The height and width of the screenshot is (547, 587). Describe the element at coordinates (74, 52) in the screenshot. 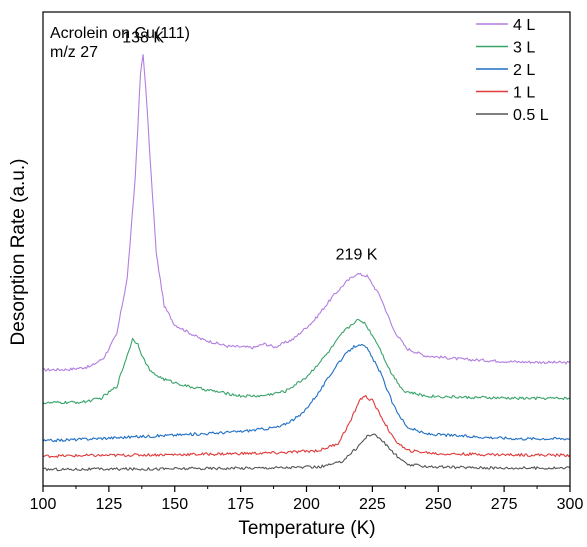

I see `annotation-line-2: m/z 27` at that location.